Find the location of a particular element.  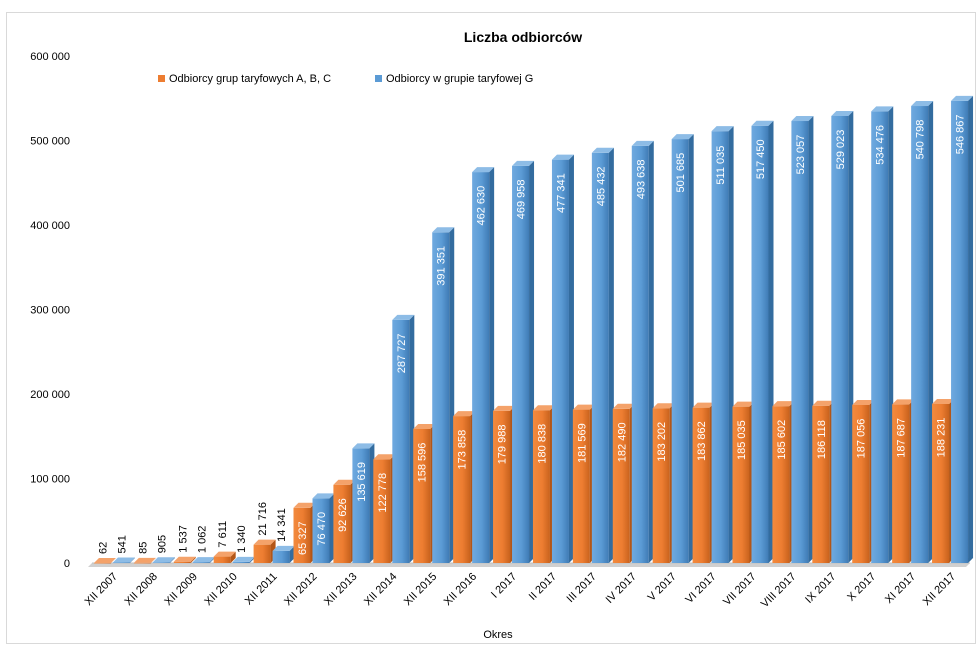

data-label-blue-11: 477 341 is located at coordinates (561, 193).